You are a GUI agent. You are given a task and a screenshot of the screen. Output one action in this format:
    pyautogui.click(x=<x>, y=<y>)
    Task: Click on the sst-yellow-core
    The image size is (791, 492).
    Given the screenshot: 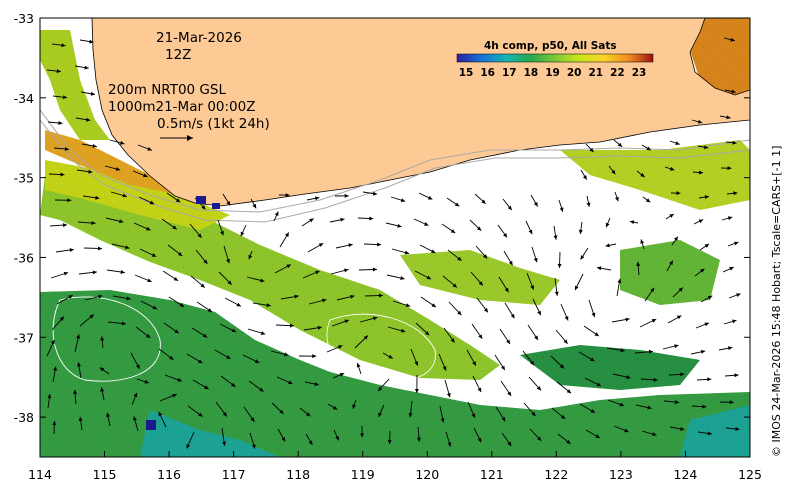 What is the action you would take?
    pyautogui.click(x=137, y=195)
    